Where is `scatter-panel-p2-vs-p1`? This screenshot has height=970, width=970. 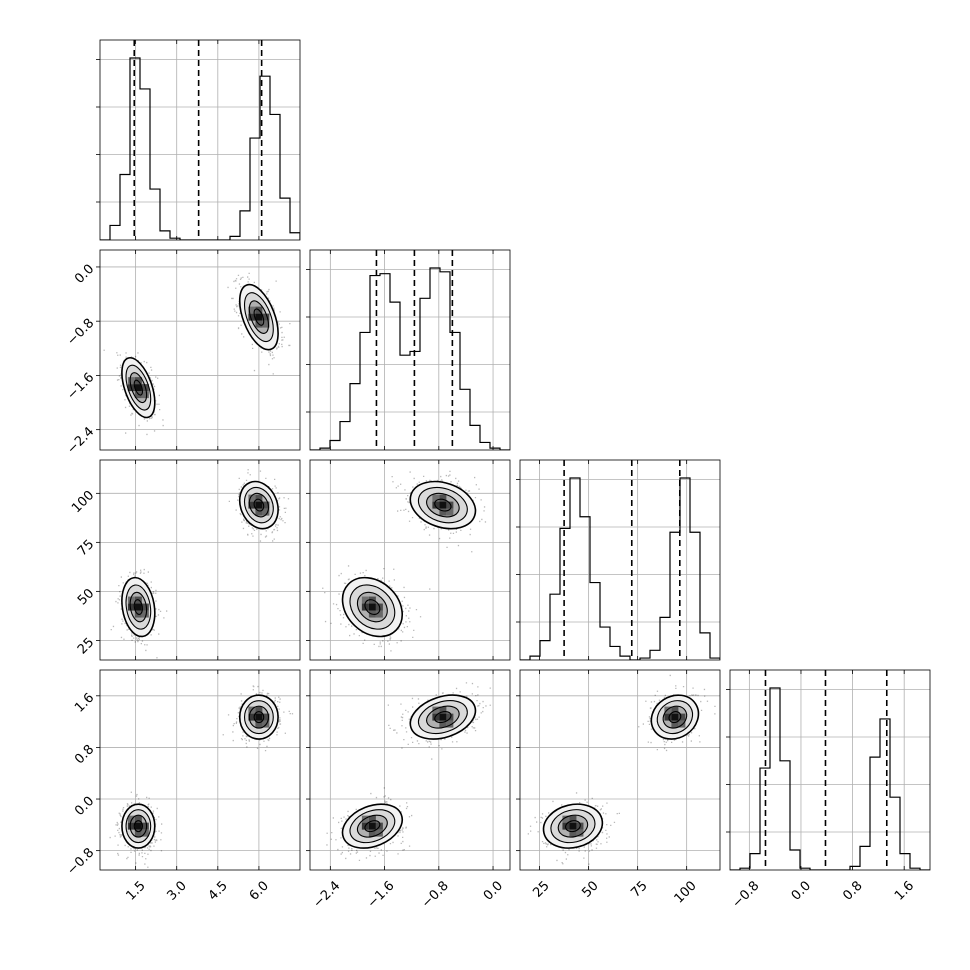 scatter-panel-p2-vs-p1 is located at coordinates (198, 350).